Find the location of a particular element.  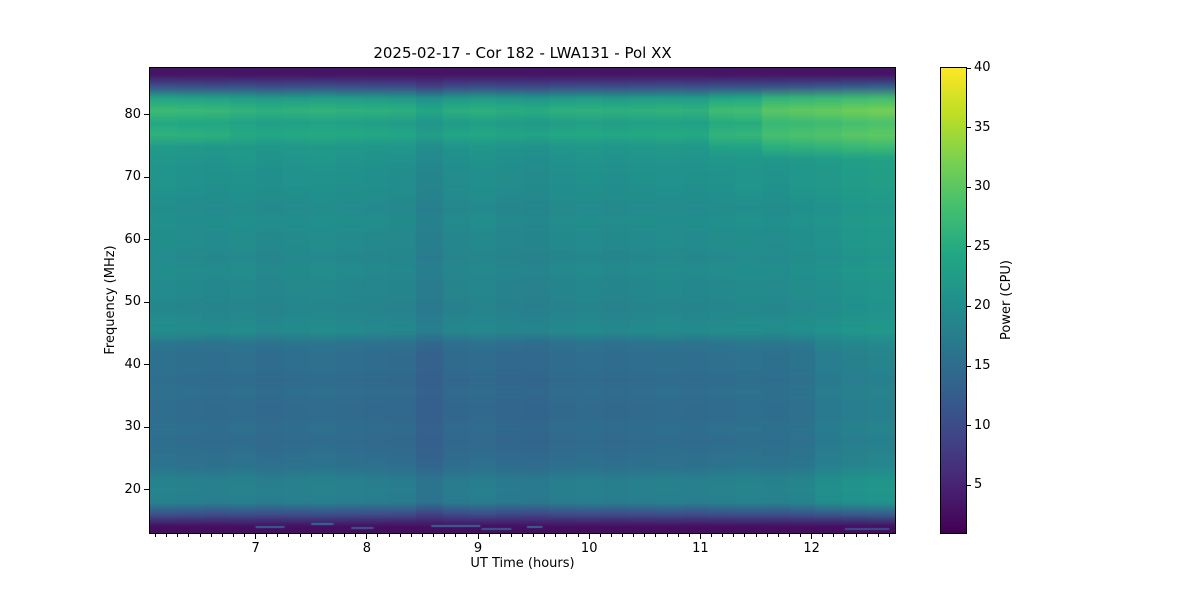

y-tick-label: 80 is located at coordinates (132, 114).